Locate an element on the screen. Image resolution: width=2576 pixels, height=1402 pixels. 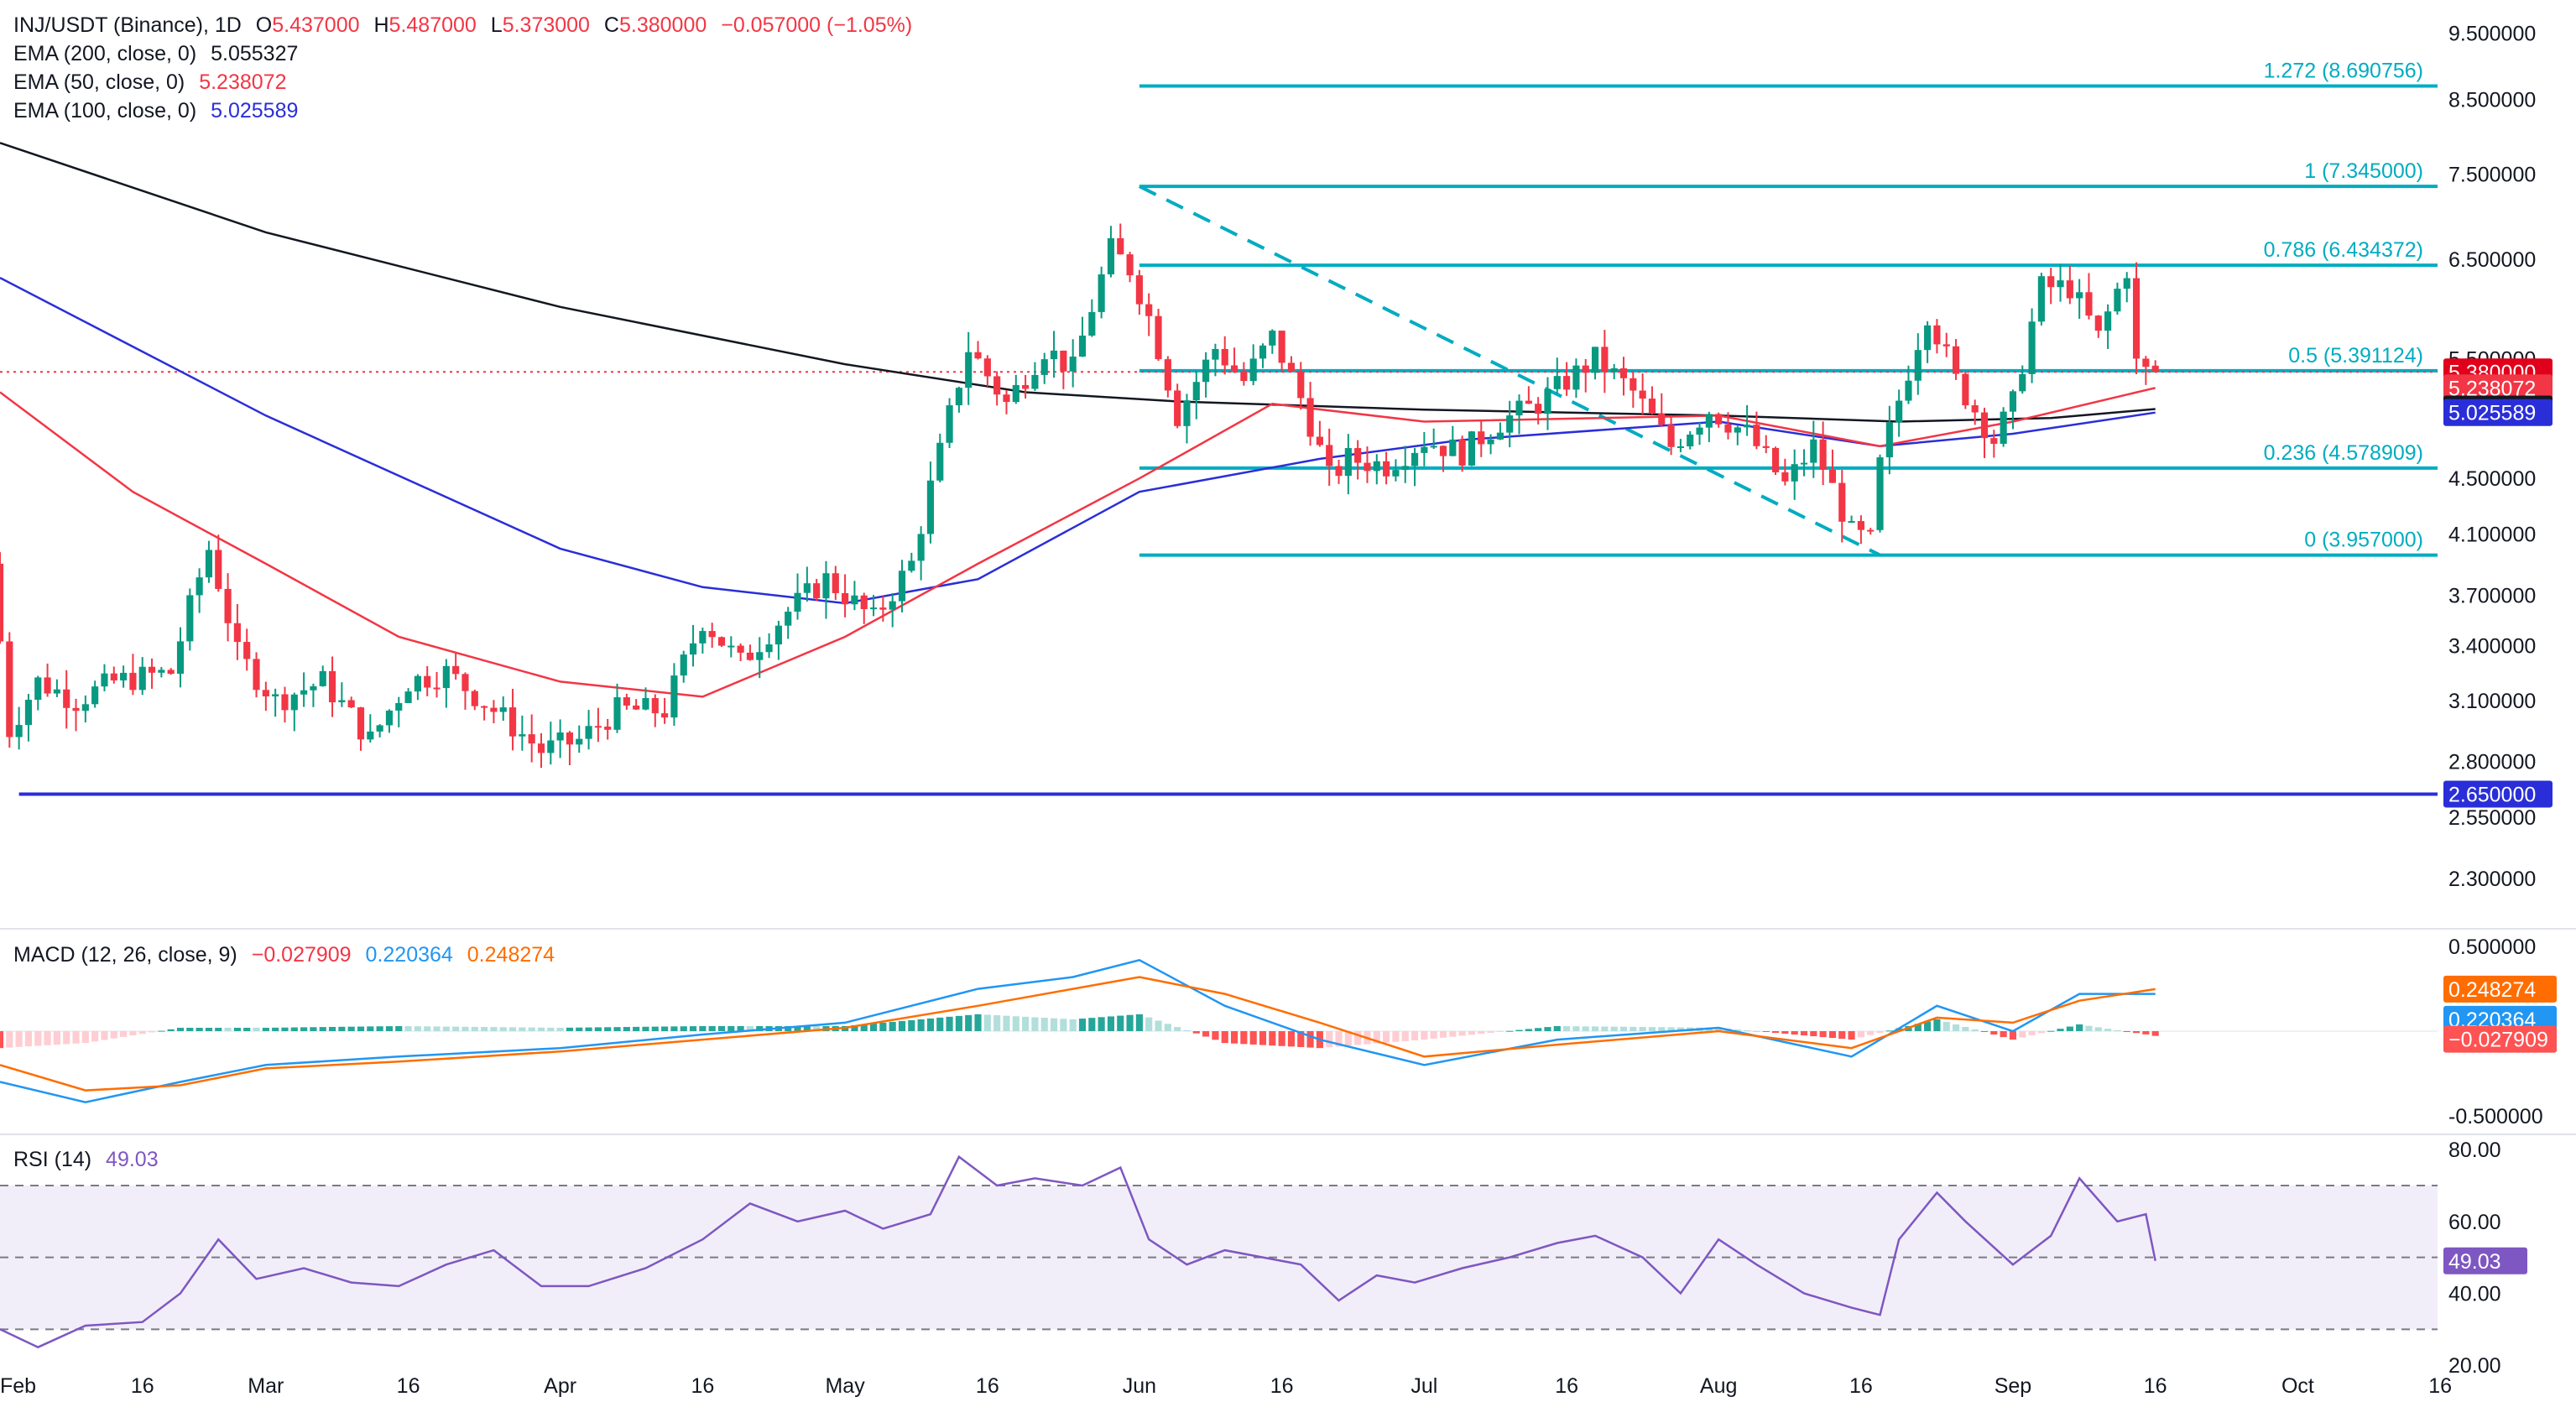
price-axis-tick: 7.500000 is located at coordinates (2492, 174).